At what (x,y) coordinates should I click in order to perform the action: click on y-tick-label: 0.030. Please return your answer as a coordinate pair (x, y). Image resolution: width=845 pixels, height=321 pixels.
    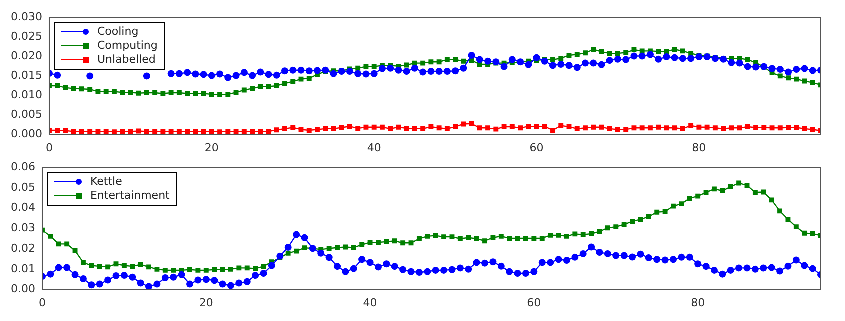
    Looking at the image, I should click on (26, 17).